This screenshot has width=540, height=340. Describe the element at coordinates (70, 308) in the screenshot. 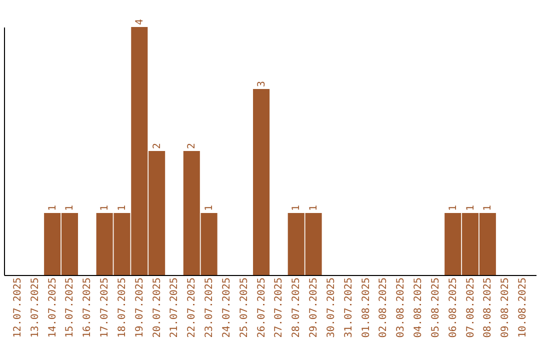

I see `x-tick-label: 15.07.2025` at that location.